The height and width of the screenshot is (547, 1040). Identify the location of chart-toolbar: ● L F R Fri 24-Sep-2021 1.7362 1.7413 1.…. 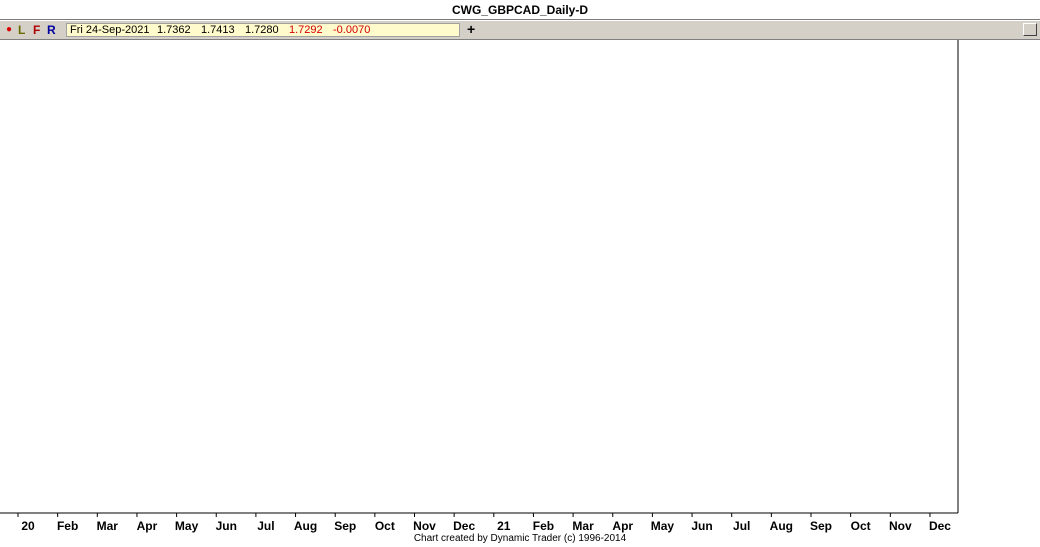
(520, 30).